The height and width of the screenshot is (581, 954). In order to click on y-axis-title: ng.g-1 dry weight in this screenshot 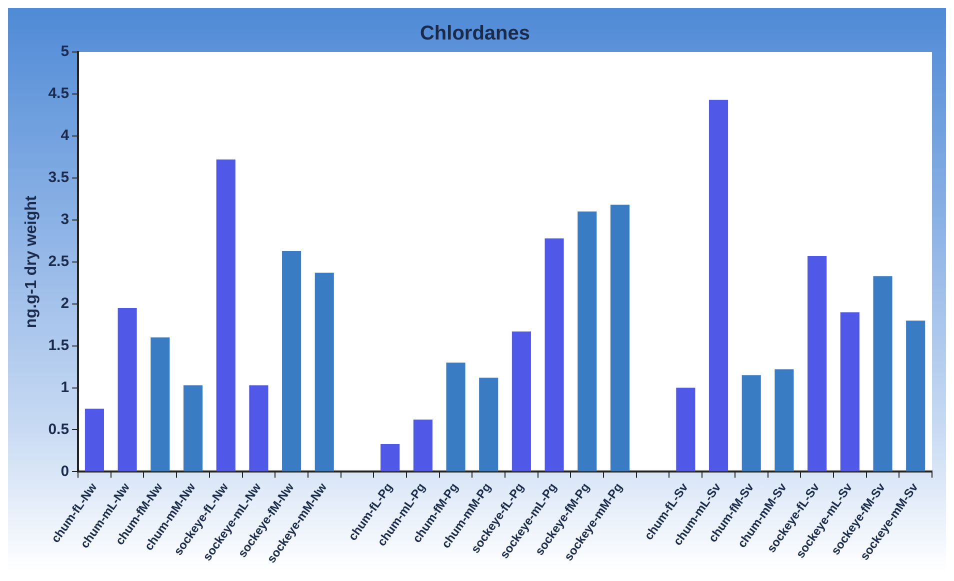, I will do `click(31, 261)`.